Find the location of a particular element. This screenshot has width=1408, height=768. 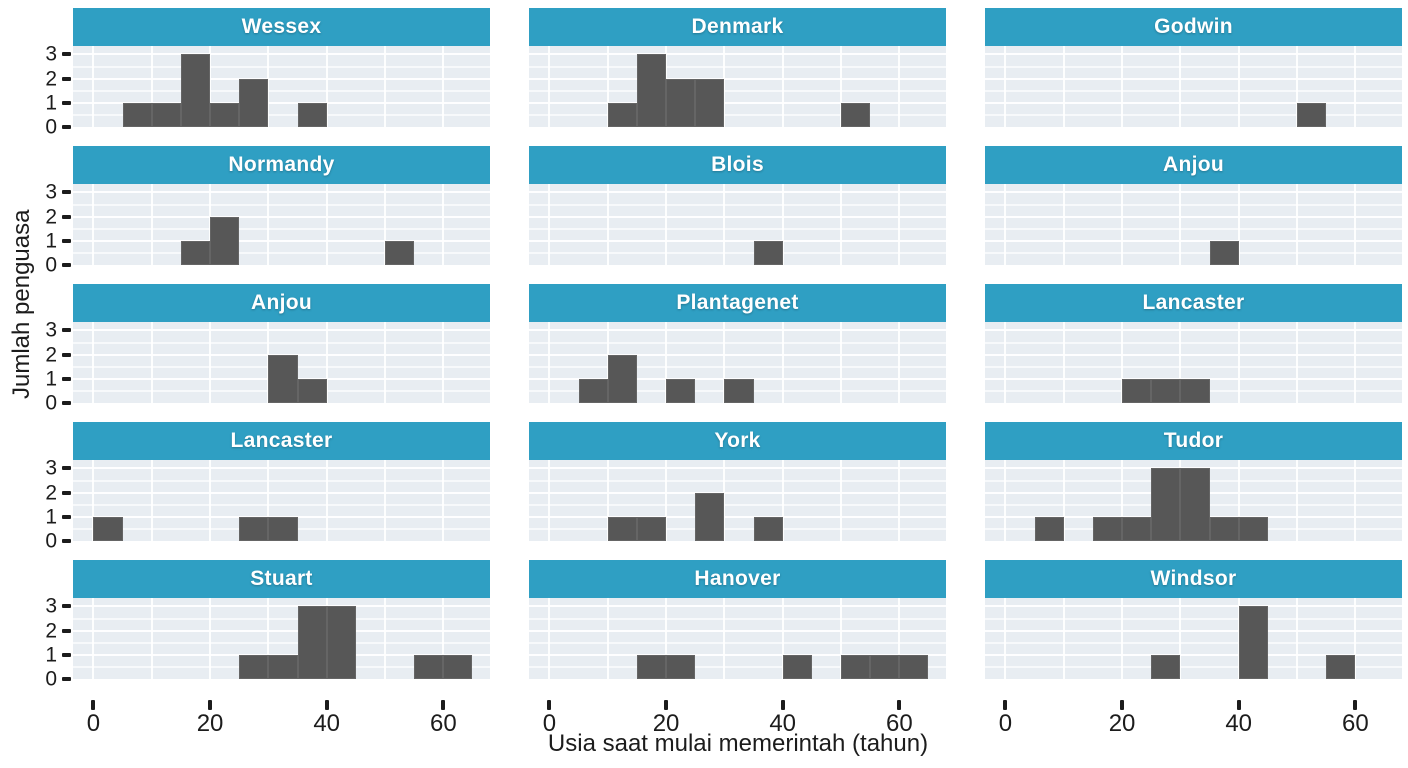

facet-header: Stuart is located at coordinates (281, 579).